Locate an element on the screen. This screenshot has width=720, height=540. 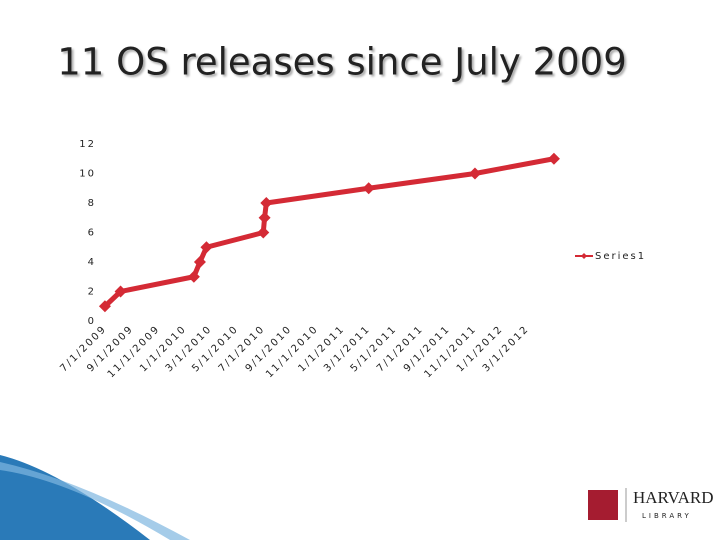
logo: HARVARD LIBRARY is located at coordinates (651, 505).